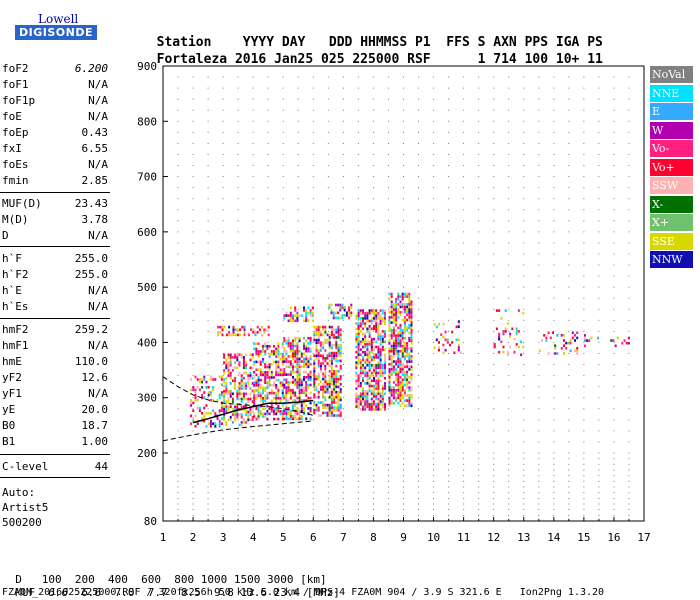  What do you see at coordinates (98, 164) in the screenshot?
I see `param-value: N/A` at bounding box center [98, 164].